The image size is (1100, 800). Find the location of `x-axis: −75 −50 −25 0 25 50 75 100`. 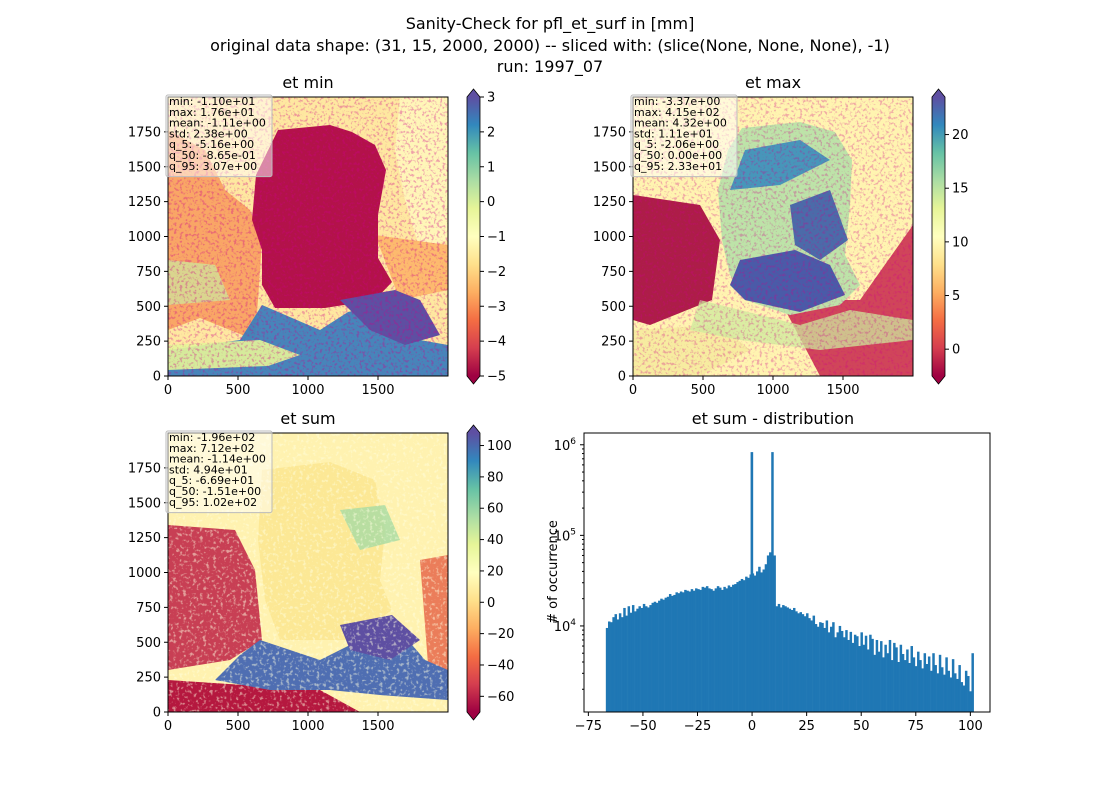

x-axis: −75 −50 −25 0 25 50 75 100 is located at coordinates (779, 723).